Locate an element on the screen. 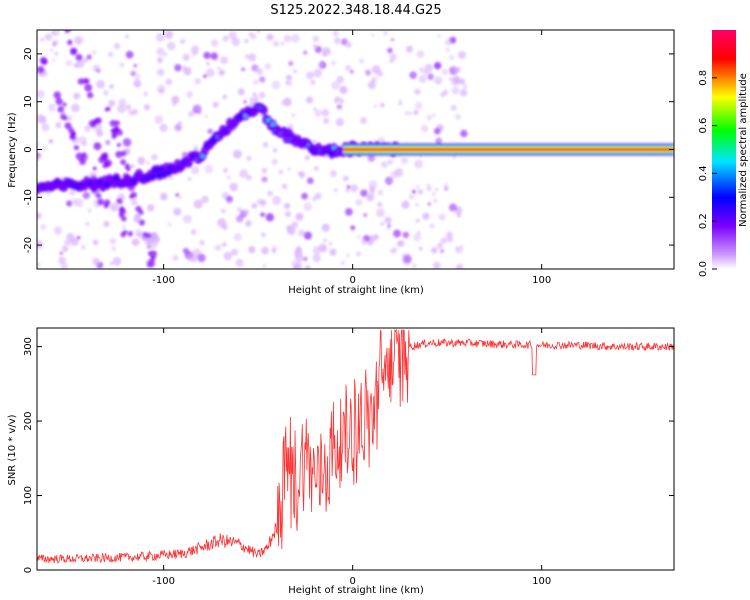 This screenshot has width=750, height=600. ridge-peak is located at coordinates (272, 124).